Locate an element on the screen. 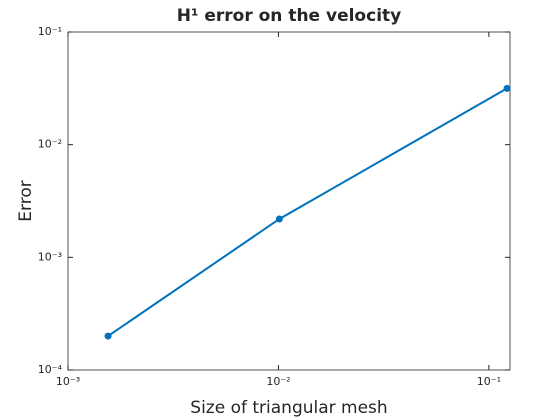 The image size is (560, 420). chart-title: H¹ error on the velocity is located at coordinates (289, 16).